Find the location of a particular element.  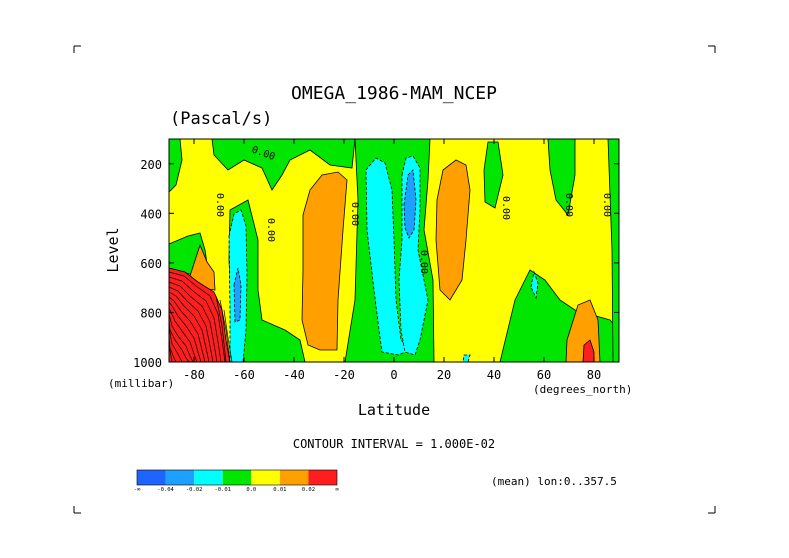

y-tick-label: 1000 is located at coordinates (147, 363).